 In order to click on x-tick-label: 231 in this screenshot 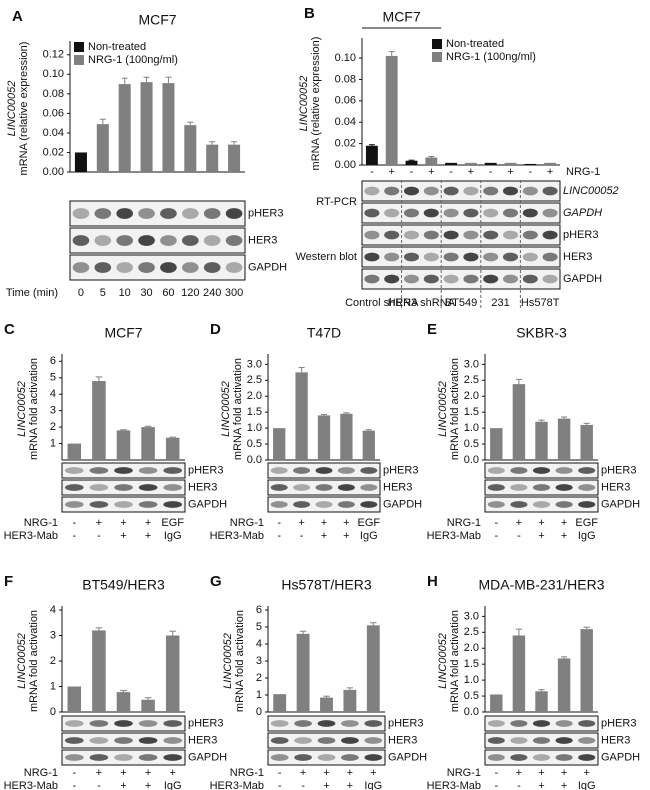, I will do `click(500, 303)`.